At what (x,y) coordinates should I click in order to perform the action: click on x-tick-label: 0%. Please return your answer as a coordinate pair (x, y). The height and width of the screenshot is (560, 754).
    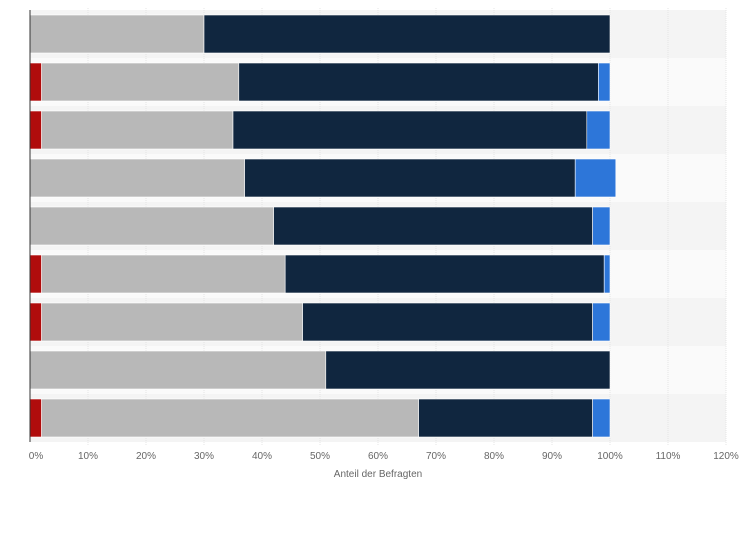
    Looking at the image, I should click on (36, 456).